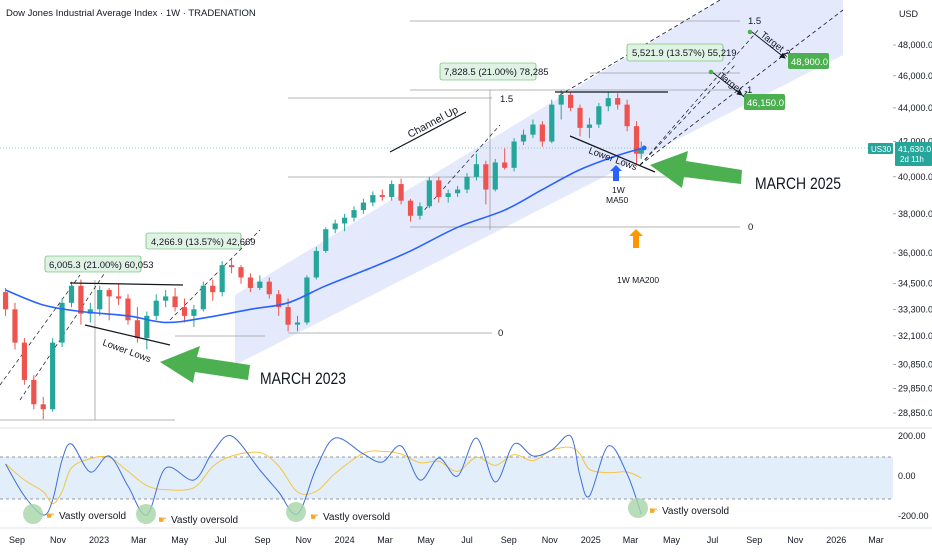 The width and height of the screenshot is (932, 555). Describe the element at coordinates (749, 90) in the screenshot. I see `fib-1-label-2025: 1` at that location.